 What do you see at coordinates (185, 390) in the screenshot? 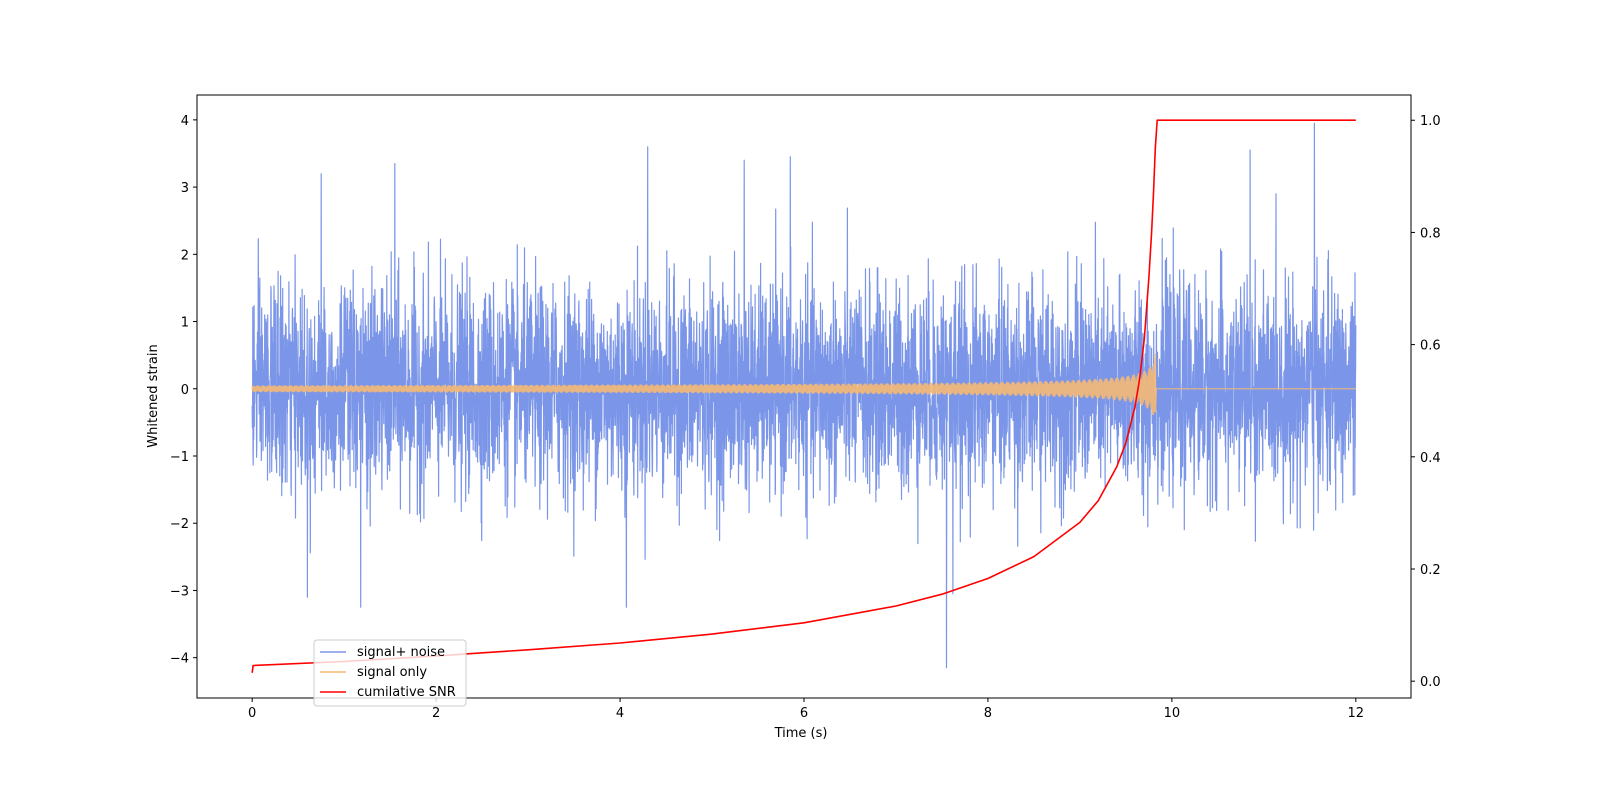
I see `y-tick-label: 0` at bounding box center [185, 390].